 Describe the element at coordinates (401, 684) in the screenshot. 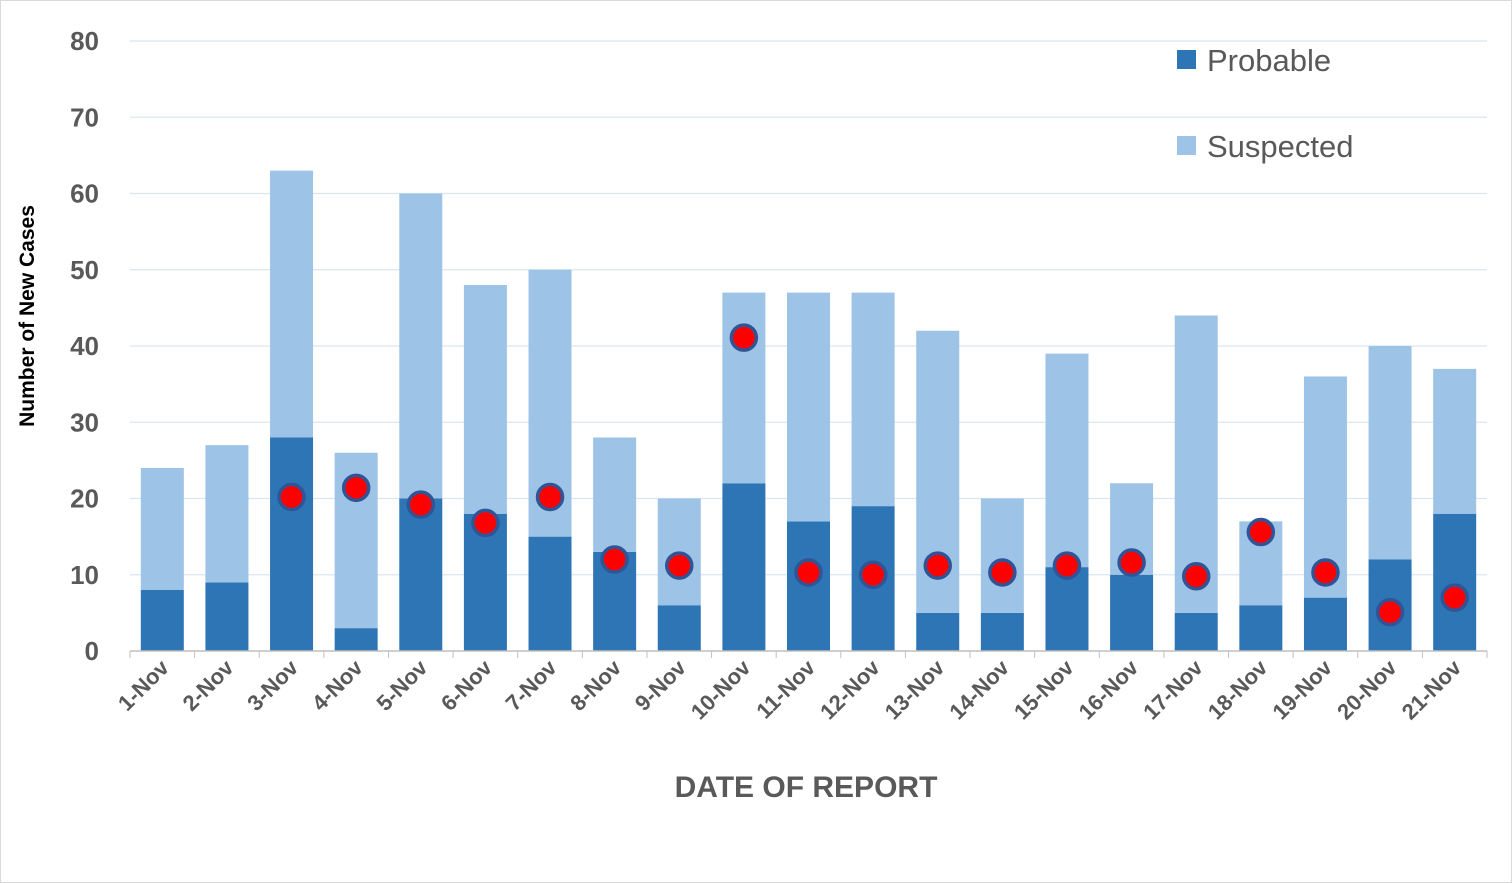

I see `x-tick-label-5-Nov: 5-Nov` at that location.